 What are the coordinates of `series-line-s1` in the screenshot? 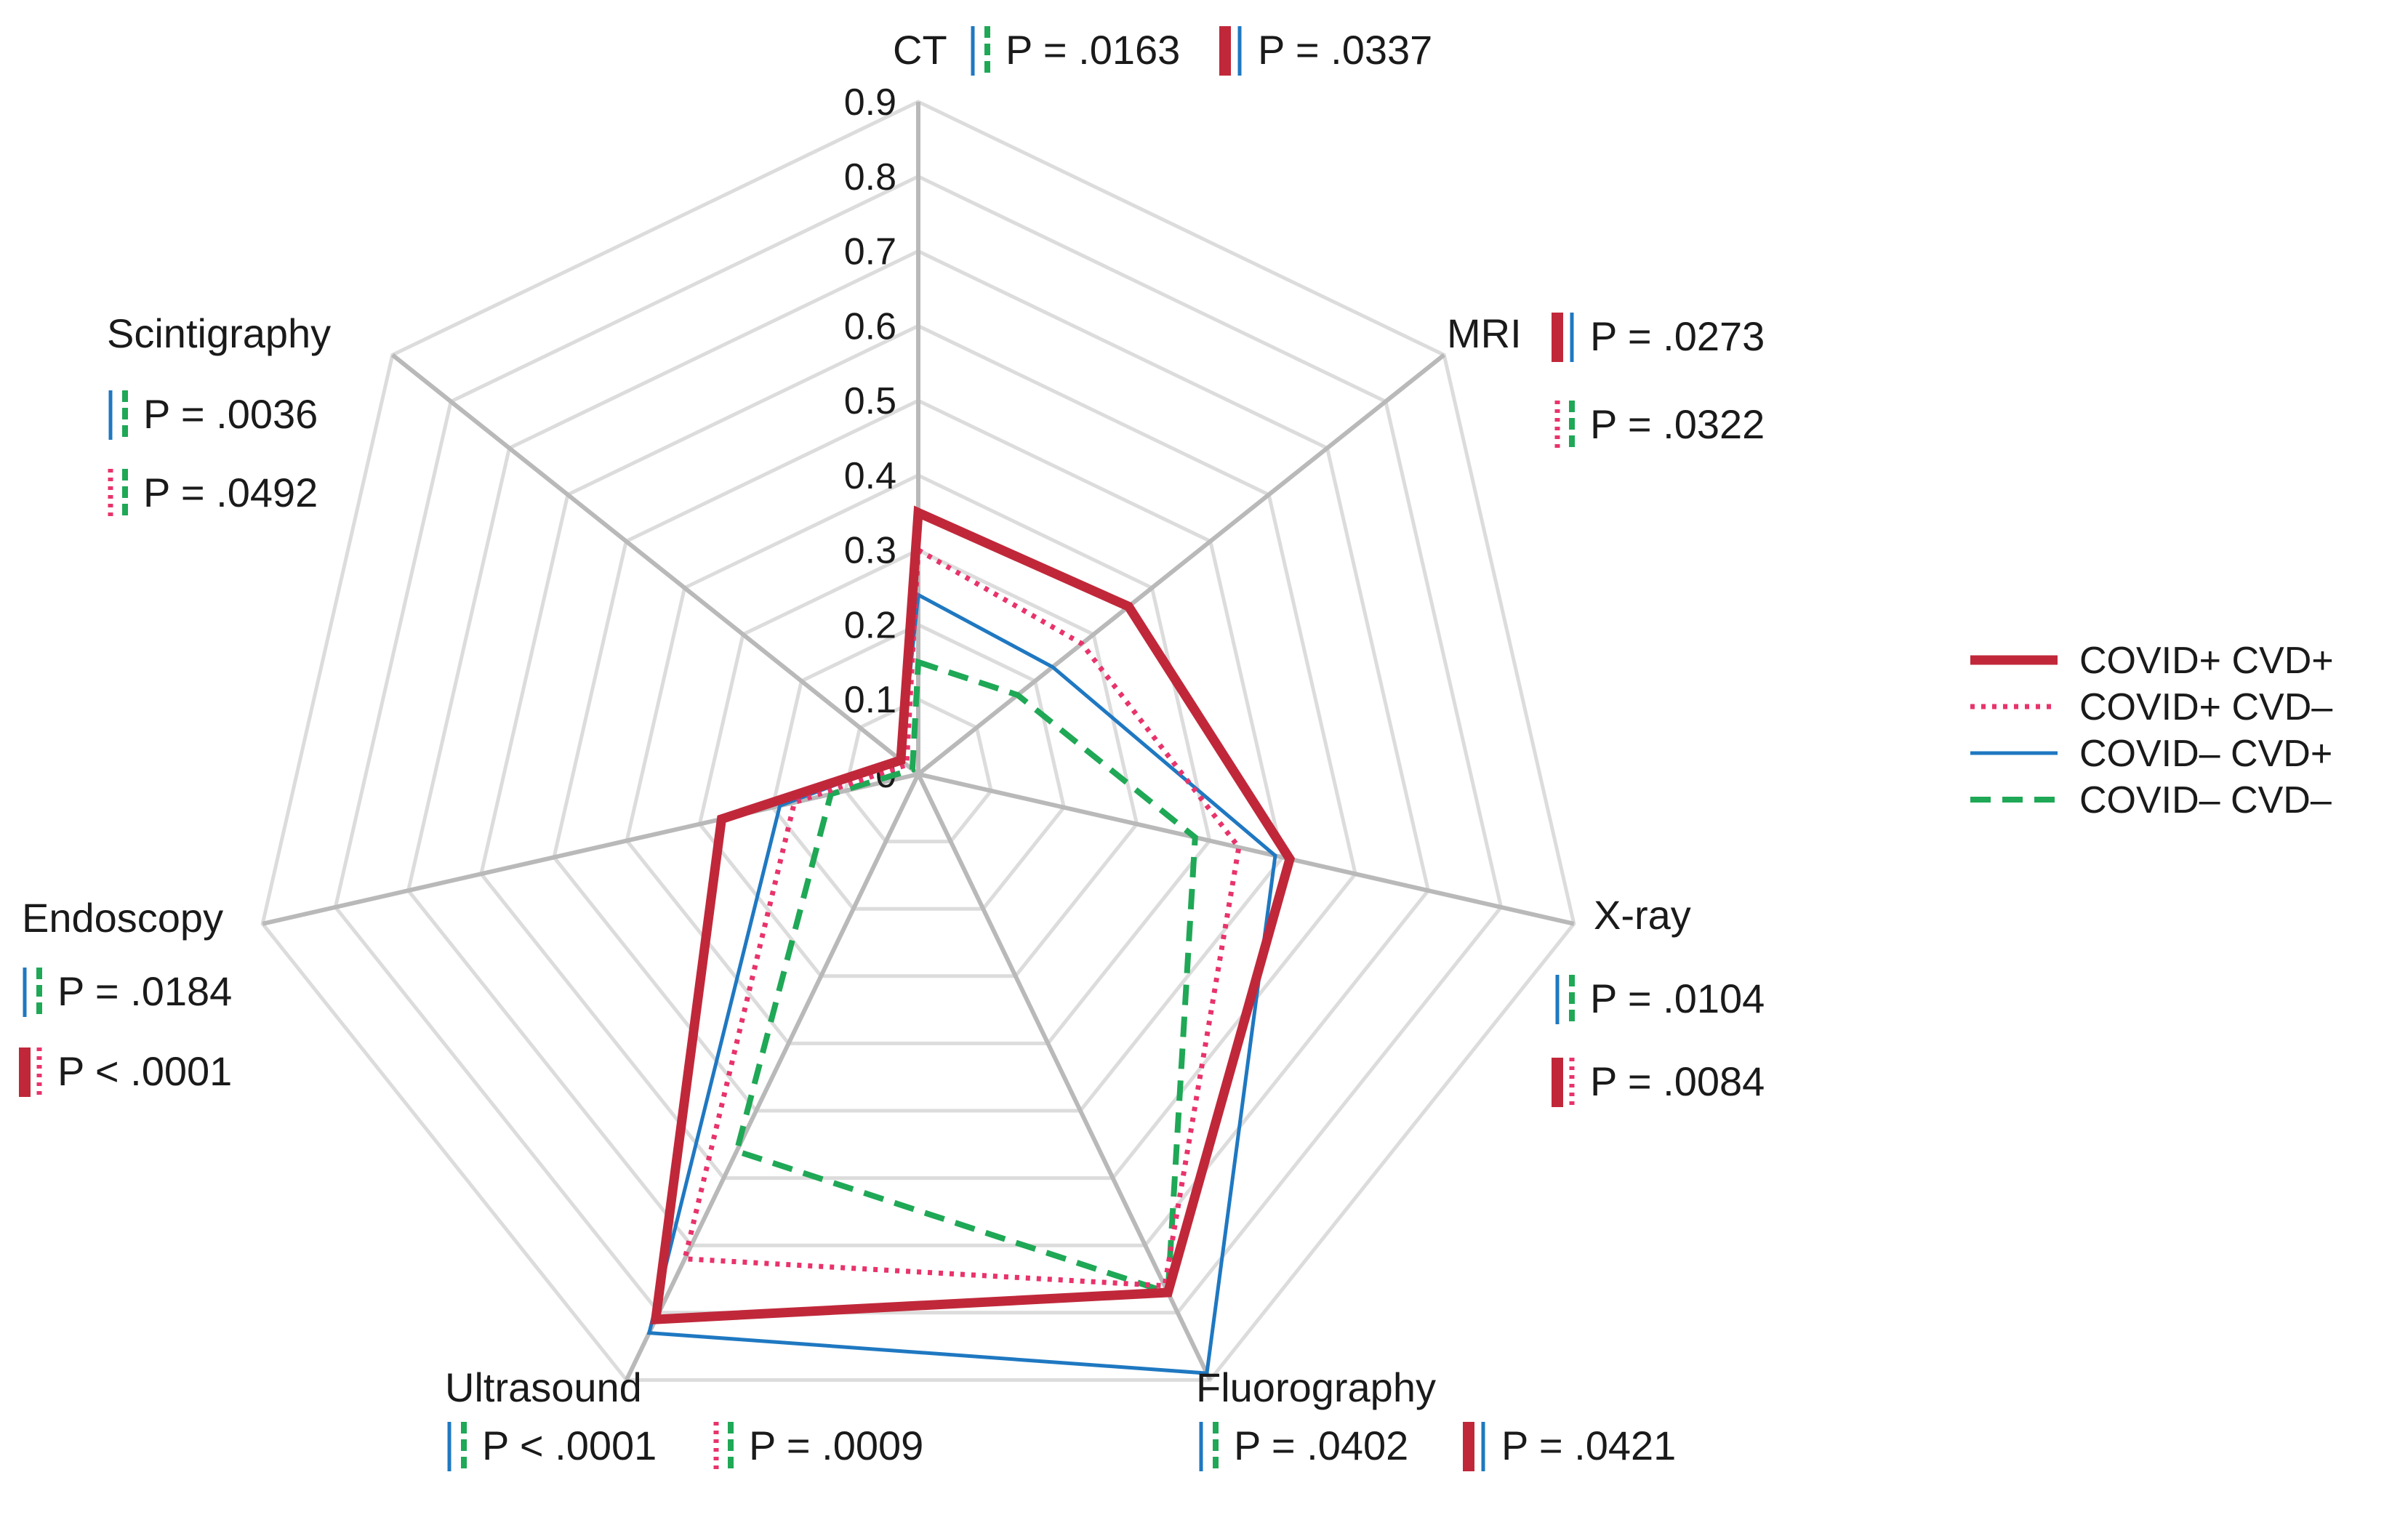 It's located at (973, 914).